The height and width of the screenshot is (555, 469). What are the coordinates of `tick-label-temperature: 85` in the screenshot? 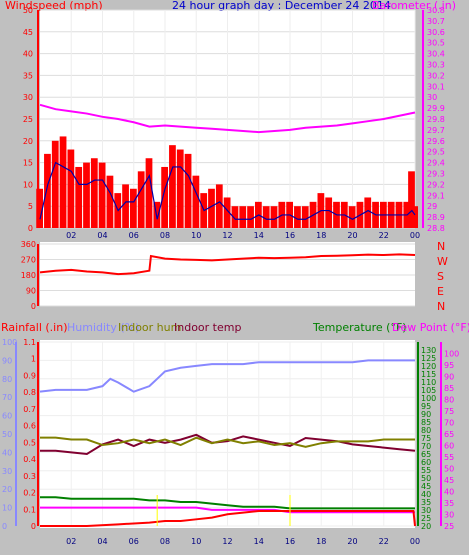 It's located at (426, 422).